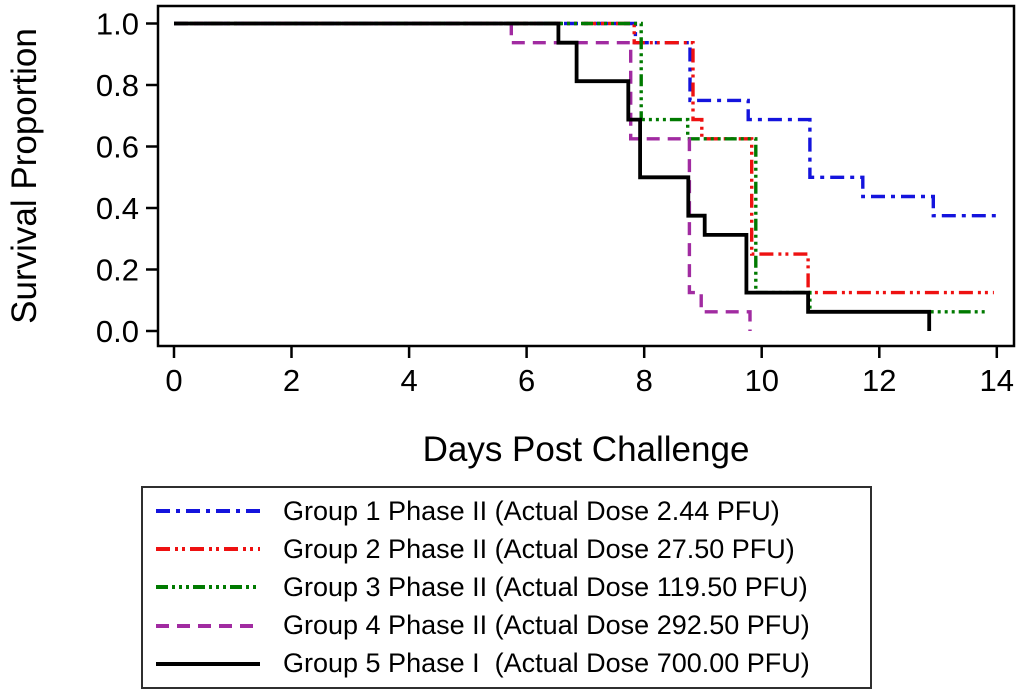 The image size is (1024, 700). Describe the element at coordinates (291, 380) in the screenshot. I see `x-tick-label: 2` at that location.